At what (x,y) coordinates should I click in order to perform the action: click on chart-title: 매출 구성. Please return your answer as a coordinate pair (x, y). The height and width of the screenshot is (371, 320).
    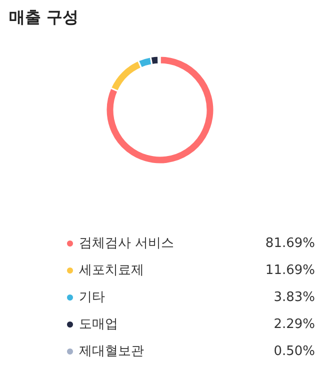
    Looking at the image, I should click on (44, 17).